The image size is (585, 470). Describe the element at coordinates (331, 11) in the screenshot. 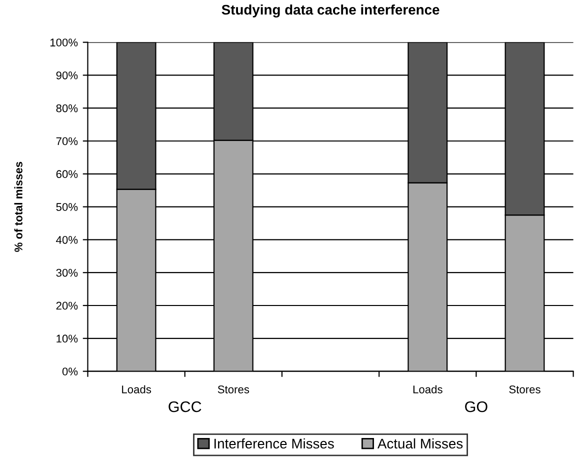

I see `chart-title: Studying data cache interference` at that location.